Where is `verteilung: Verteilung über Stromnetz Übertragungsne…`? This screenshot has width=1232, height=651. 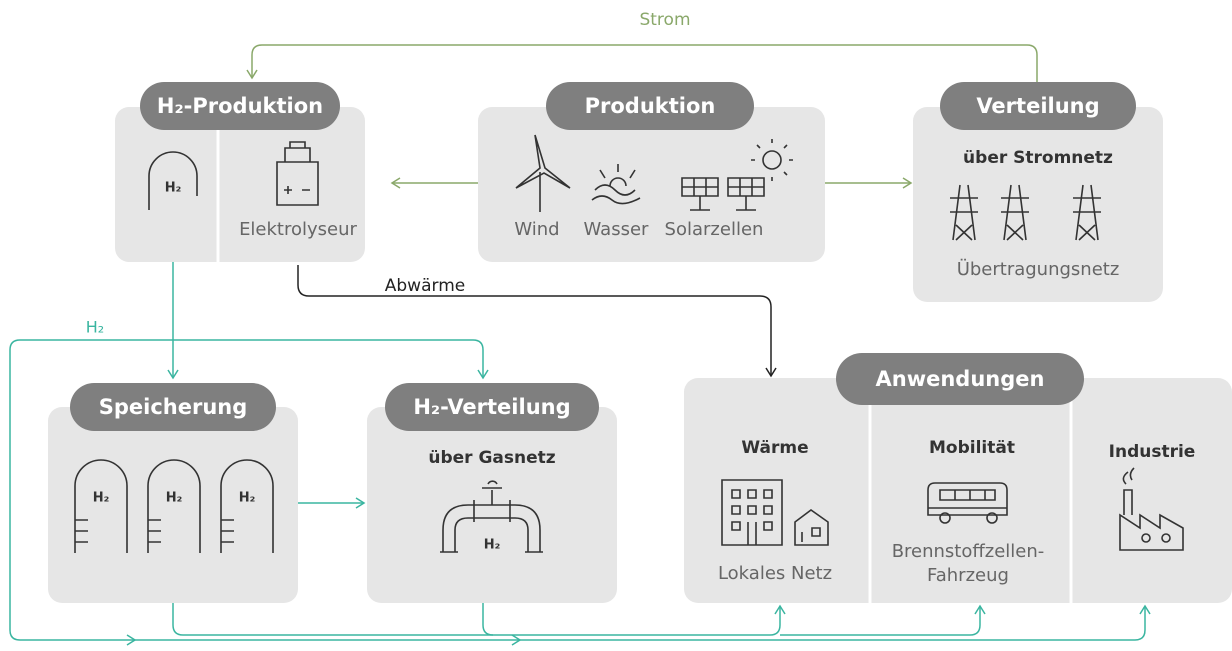
verteilung: Verteilung über Stromnetz Übertragungsne… is located at coordinates (1038, 192).